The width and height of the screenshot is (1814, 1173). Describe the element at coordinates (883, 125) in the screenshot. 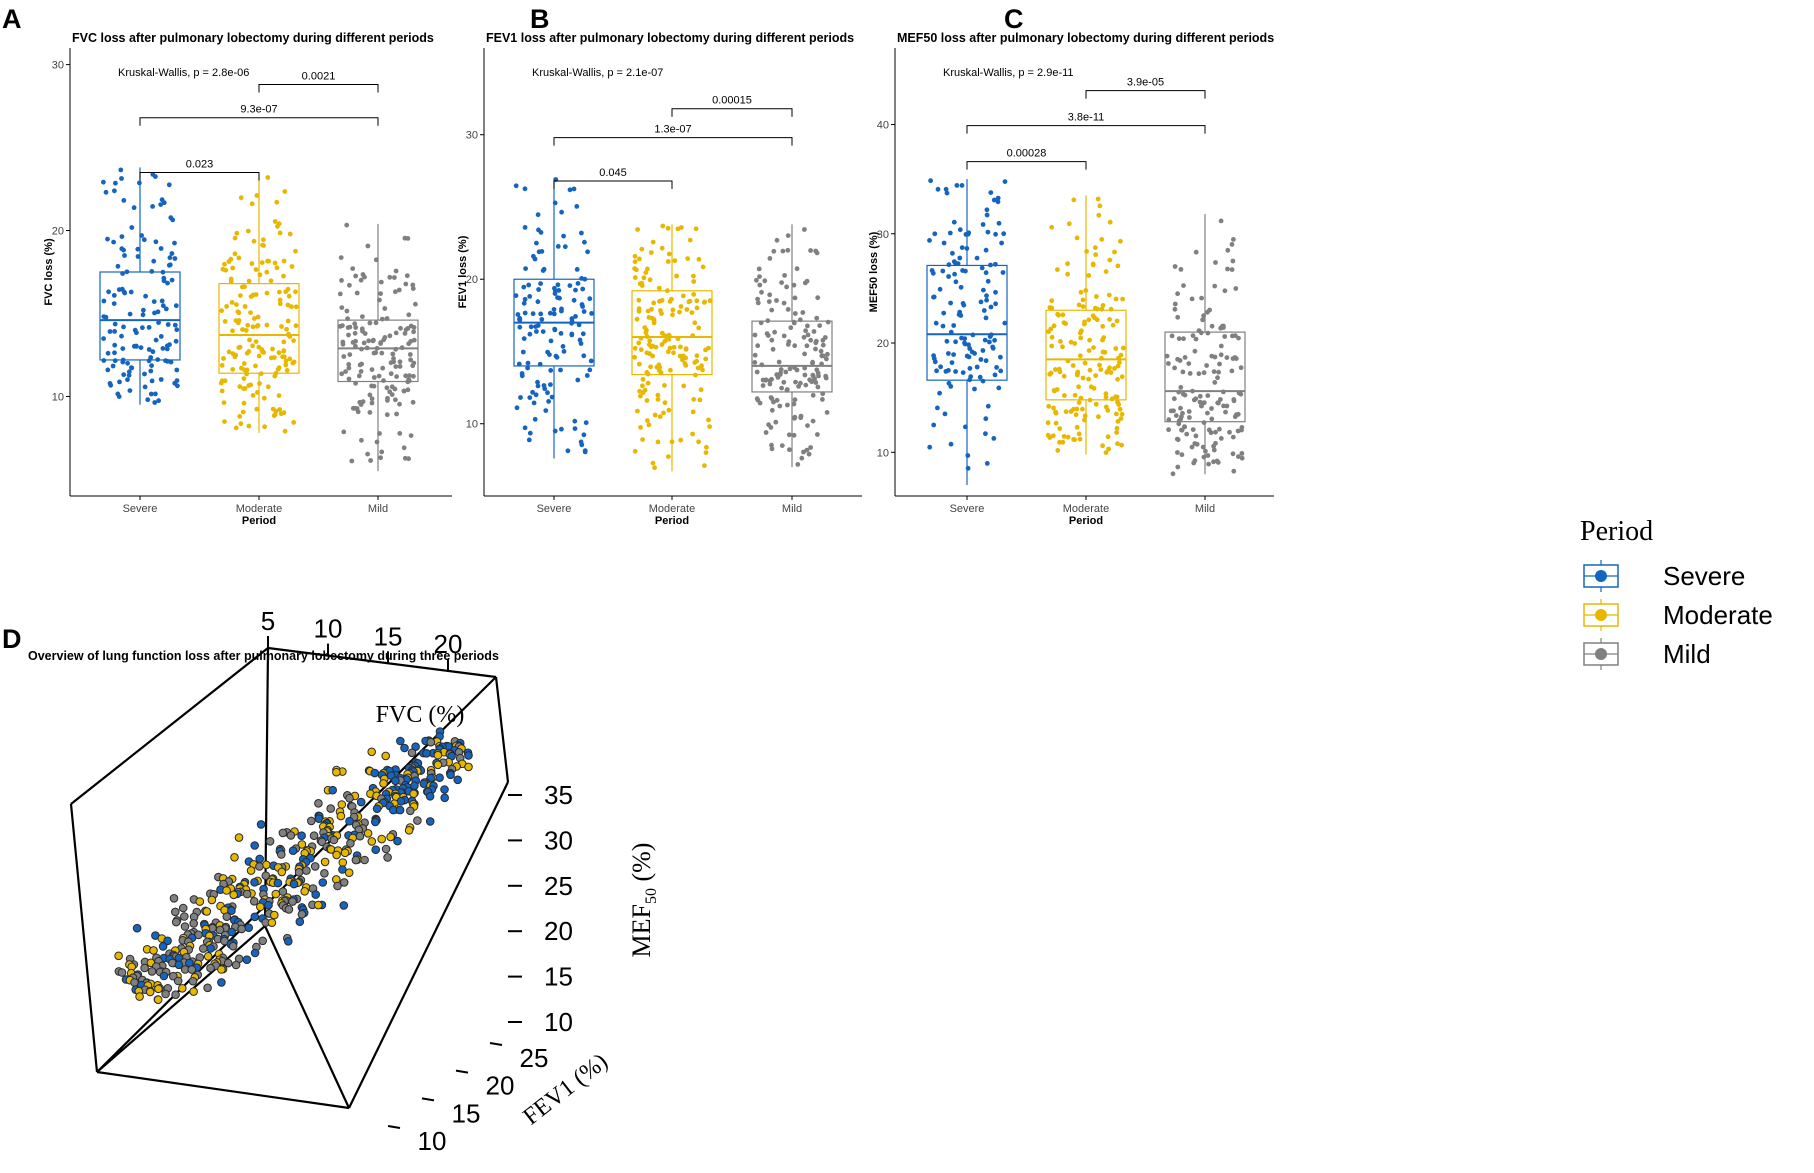

I see `y-tick-label: 40` at that location.